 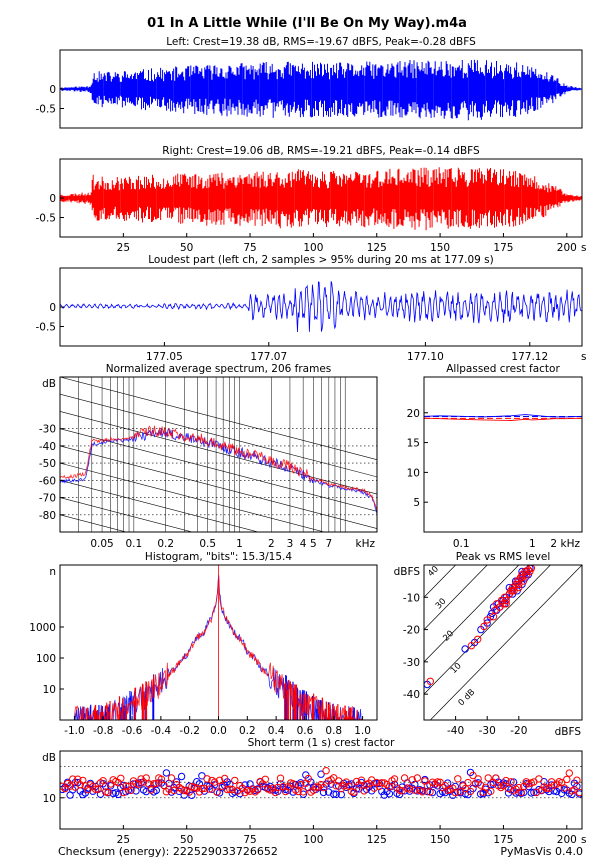 What do you see at coordinates (52, 90) in the screenshot?
I see `left-ytick-label: 0` at bounding box center [52, 90].